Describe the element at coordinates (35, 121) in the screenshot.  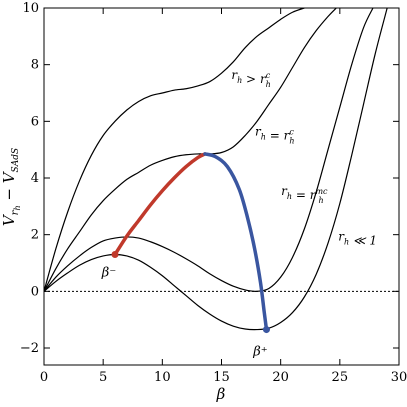
I see `y-tick-label: 6` at that location.